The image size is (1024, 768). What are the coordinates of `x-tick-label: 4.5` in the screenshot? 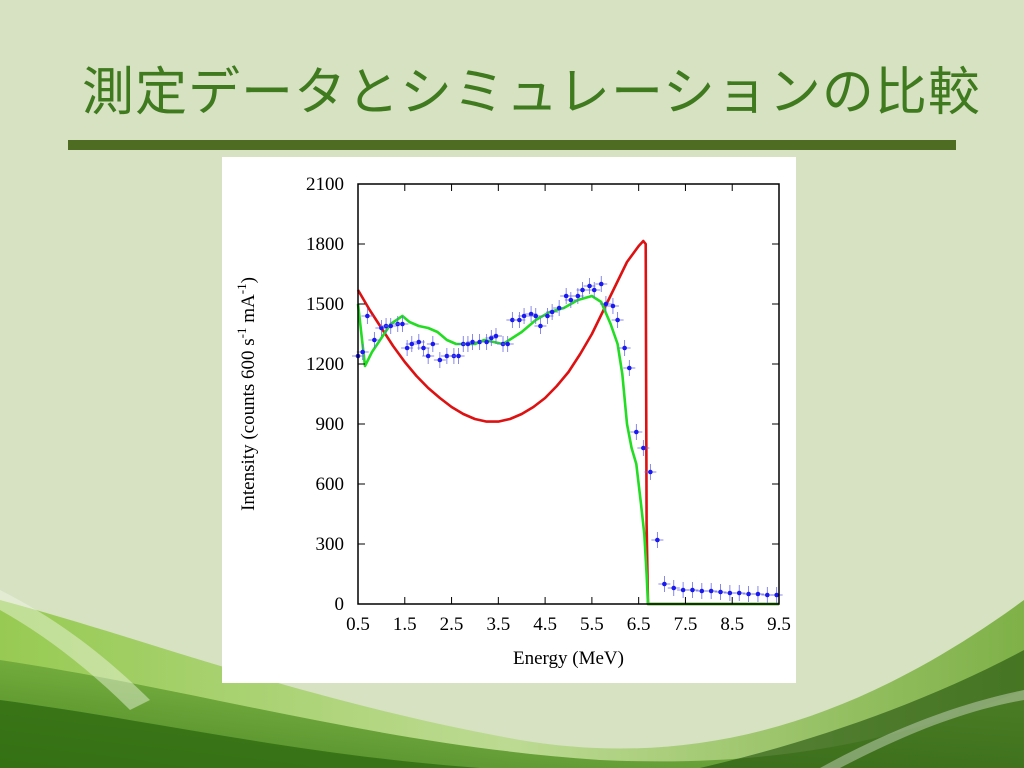 It's located at (545, 624).